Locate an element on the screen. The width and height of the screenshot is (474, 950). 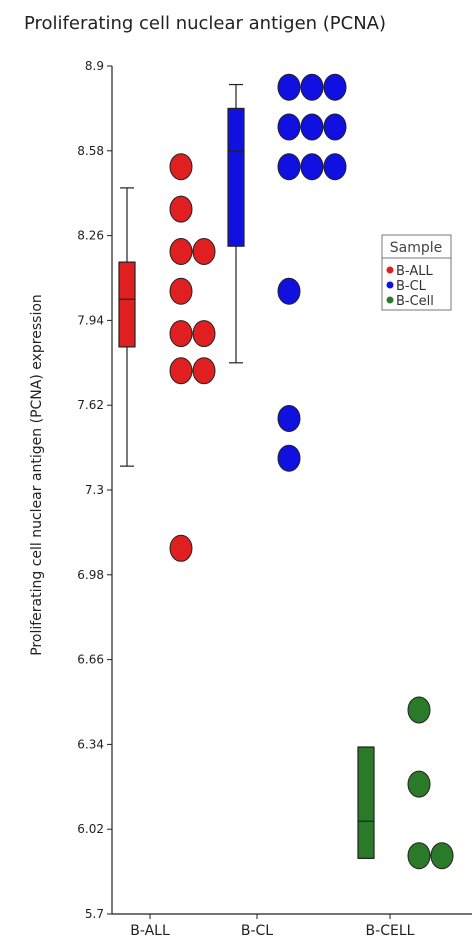
legend-label: B-ALL is located at coordinates (414, 271).